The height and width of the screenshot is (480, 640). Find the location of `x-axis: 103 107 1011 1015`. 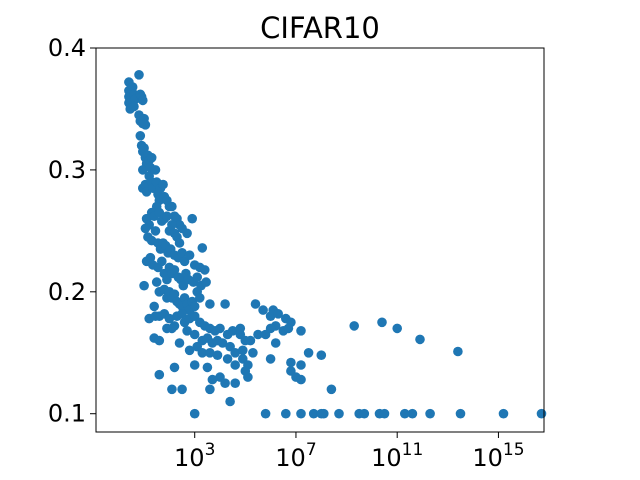

x-axis: 103 107 1011 1015 is located at coordinates (349, 452).